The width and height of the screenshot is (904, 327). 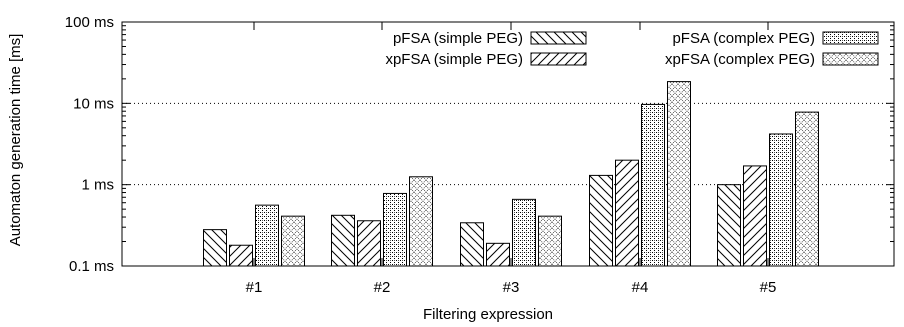 What do you see at coordinates (93, 103) in the screenshot?
I see `y-tick-label: 10 ms` at bounding box center [93, 103].